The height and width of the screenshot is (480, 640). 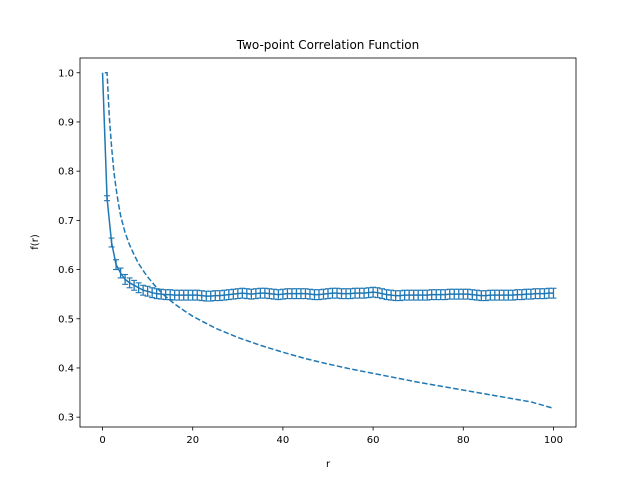 I want to click on x-tick-label: 80, so click(x=463, y=440).